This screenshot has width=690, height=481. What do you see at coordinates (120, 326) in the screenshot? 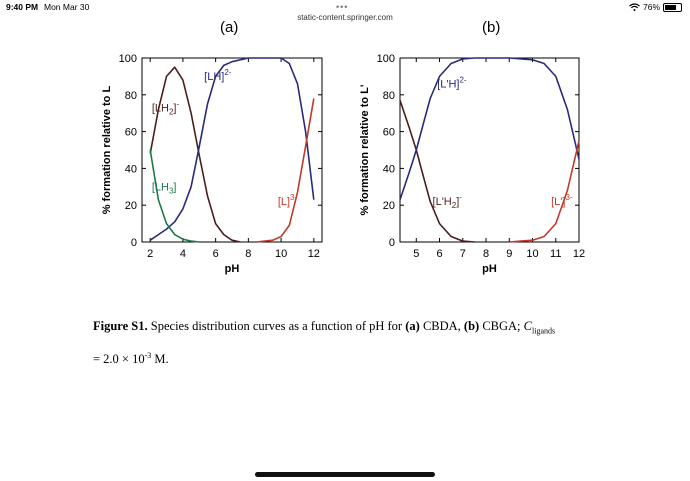
I see `caption-figure-label: Figure S1.` at bounding box center [120, 326].